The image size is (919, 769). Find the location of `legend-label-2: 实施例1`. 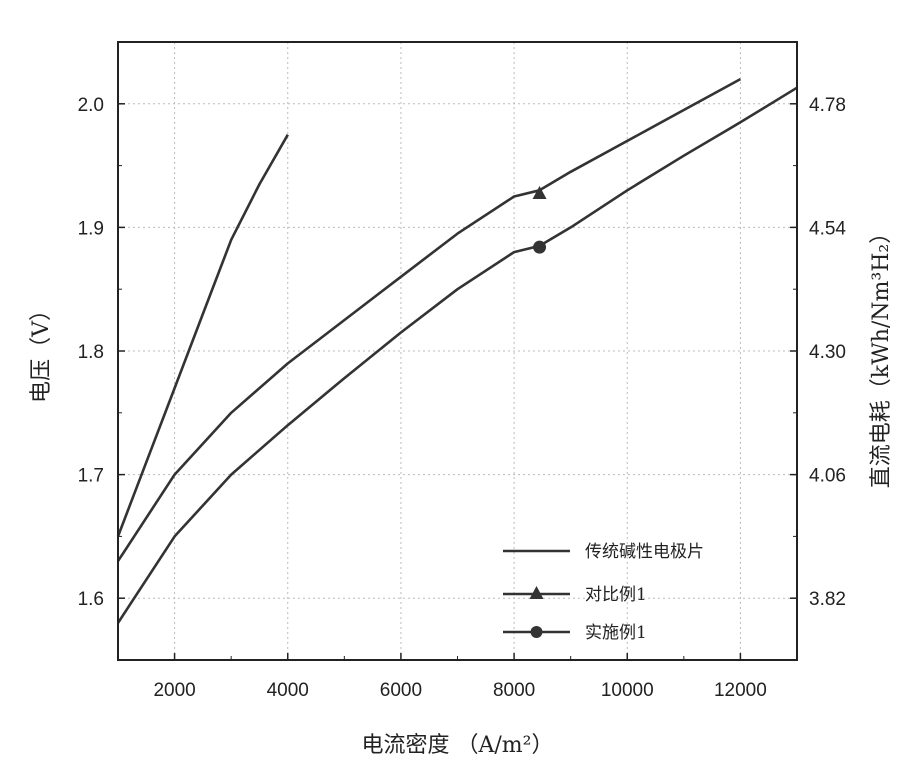

legend-label-2: 实施例1 is located at coordinates (616, 633).